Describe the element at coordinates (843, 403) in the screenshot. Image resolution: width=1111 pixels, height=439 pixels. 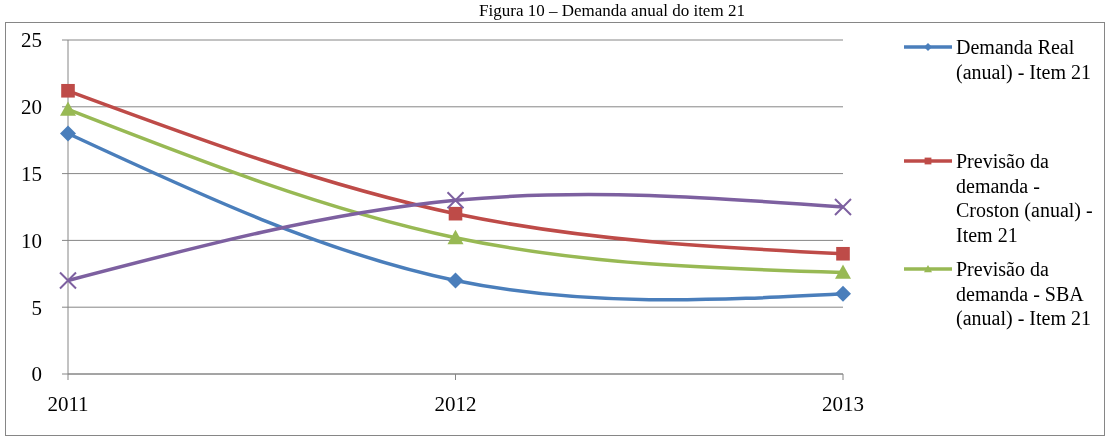
I see `x-tick-label: 2013` at that location.